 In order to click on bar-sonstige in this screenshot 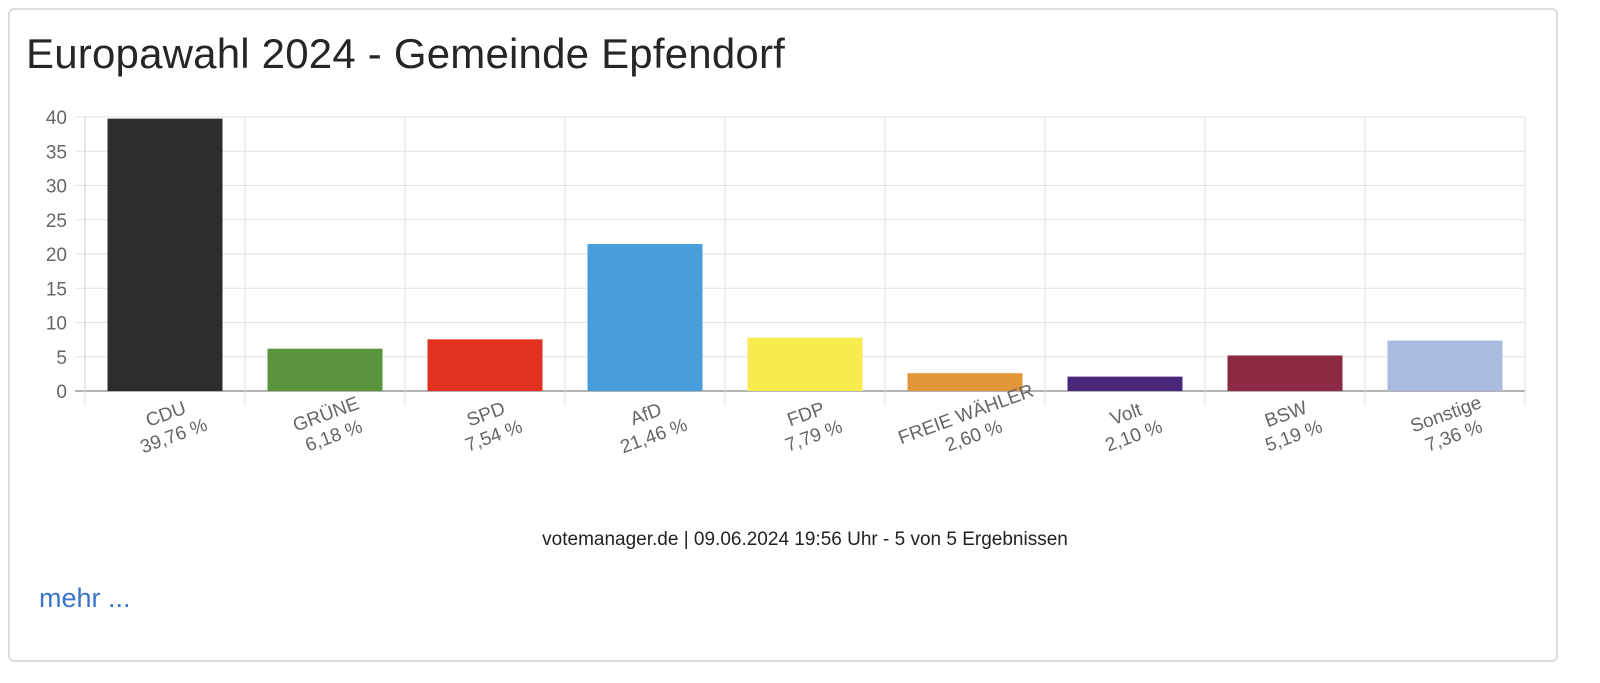, I will do `click(1445, 365)`.